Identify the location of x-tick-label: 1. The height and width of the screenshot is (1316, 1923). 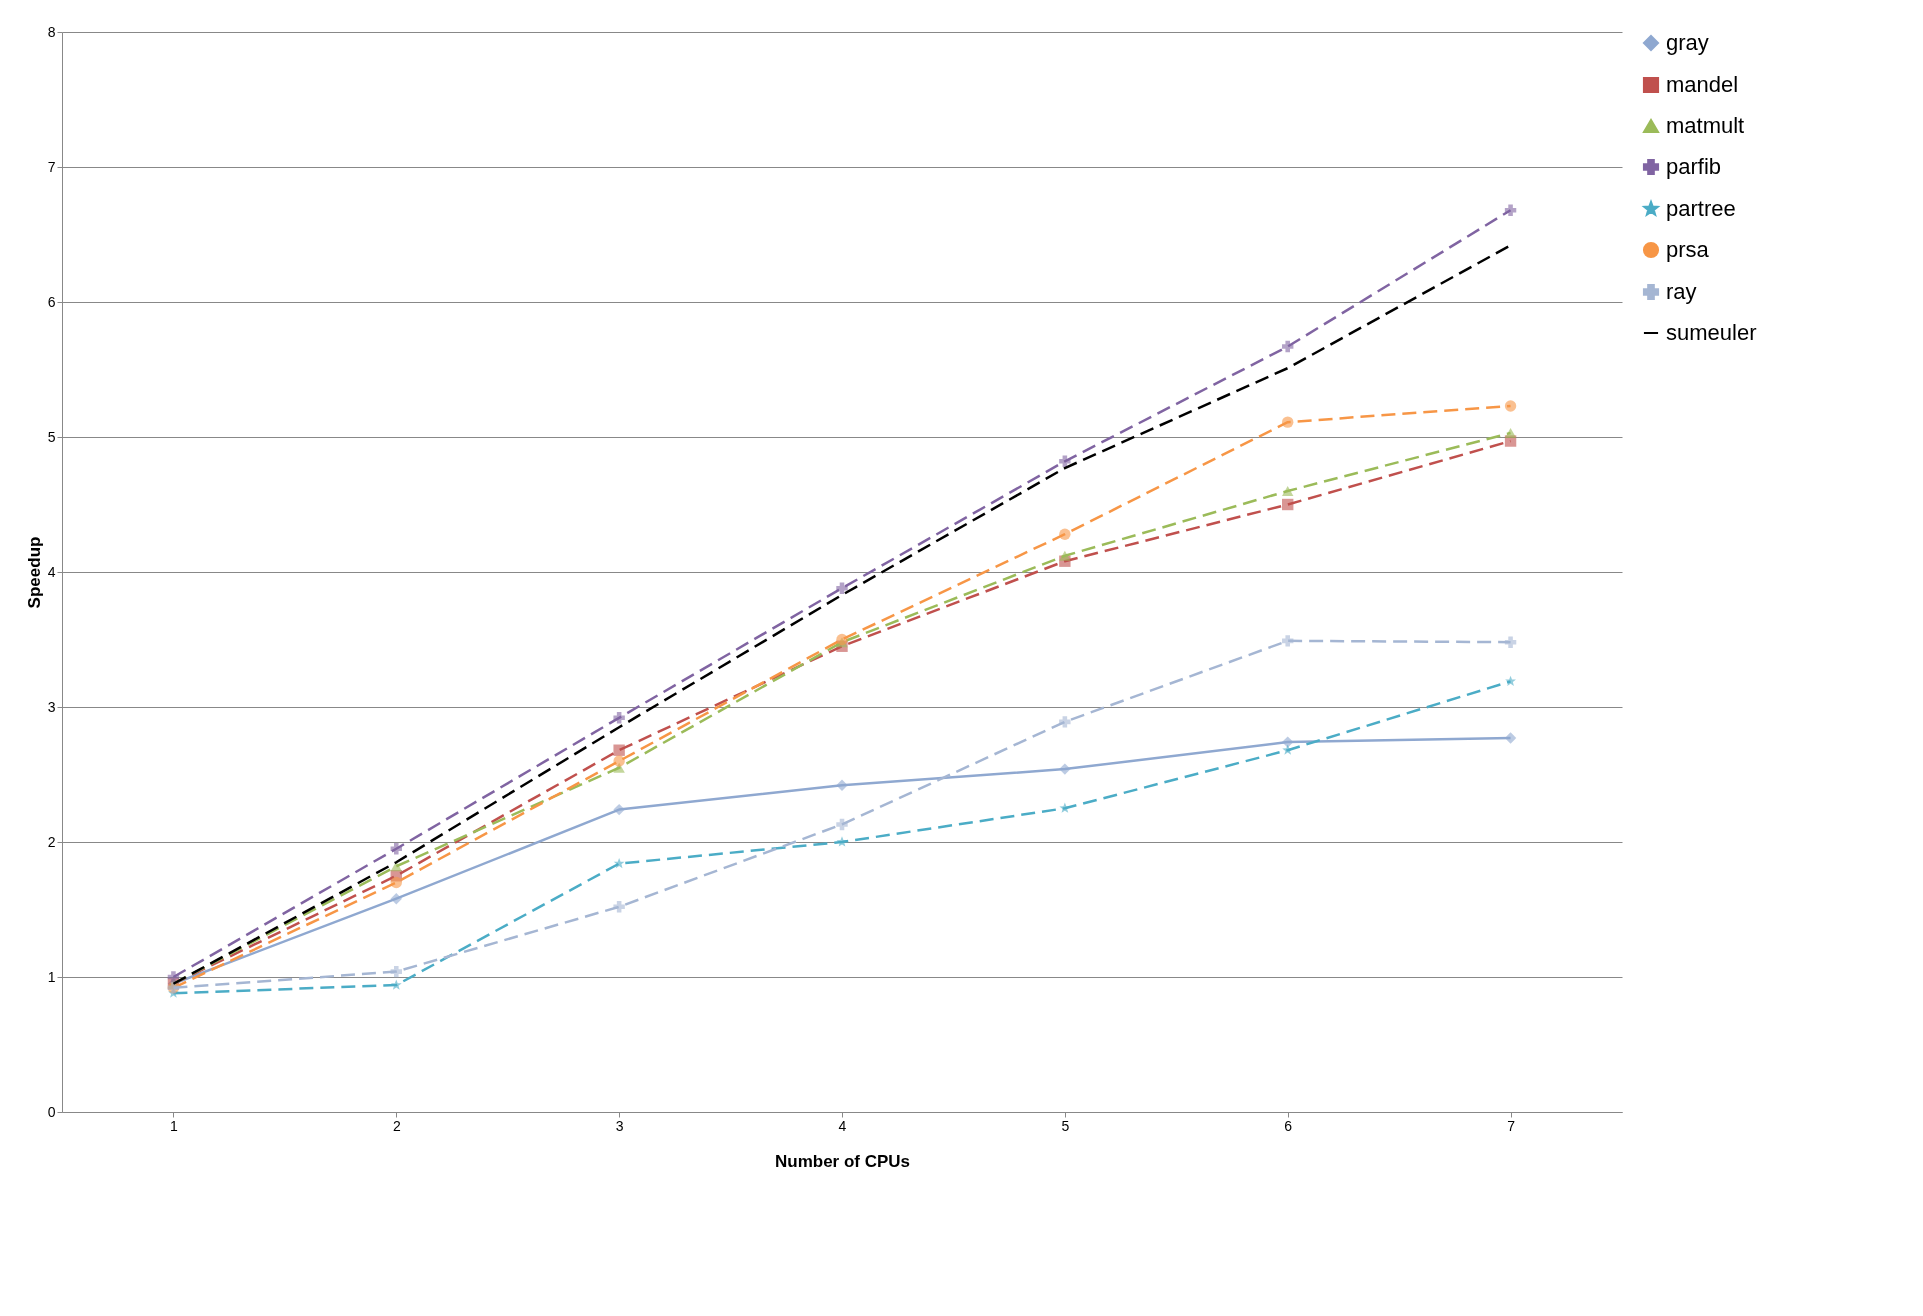
(174, 1125).